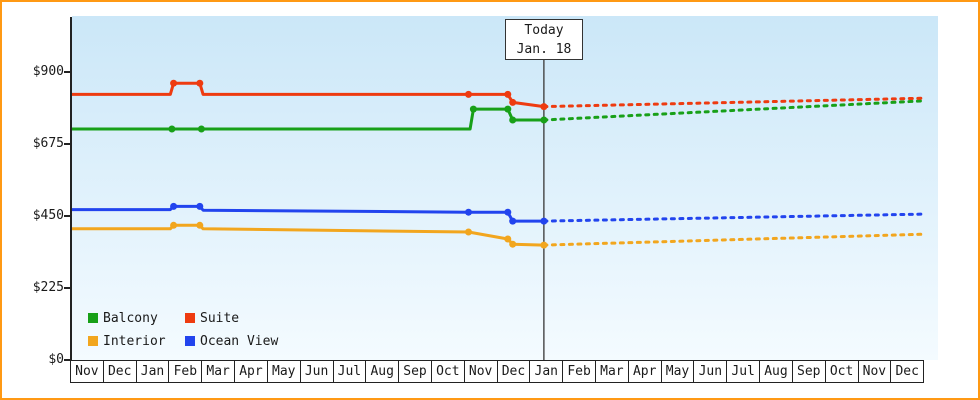 The width and height of the screenshot is (980, 400). I want to click on month-cell-20: Jul, so click(744, 371).